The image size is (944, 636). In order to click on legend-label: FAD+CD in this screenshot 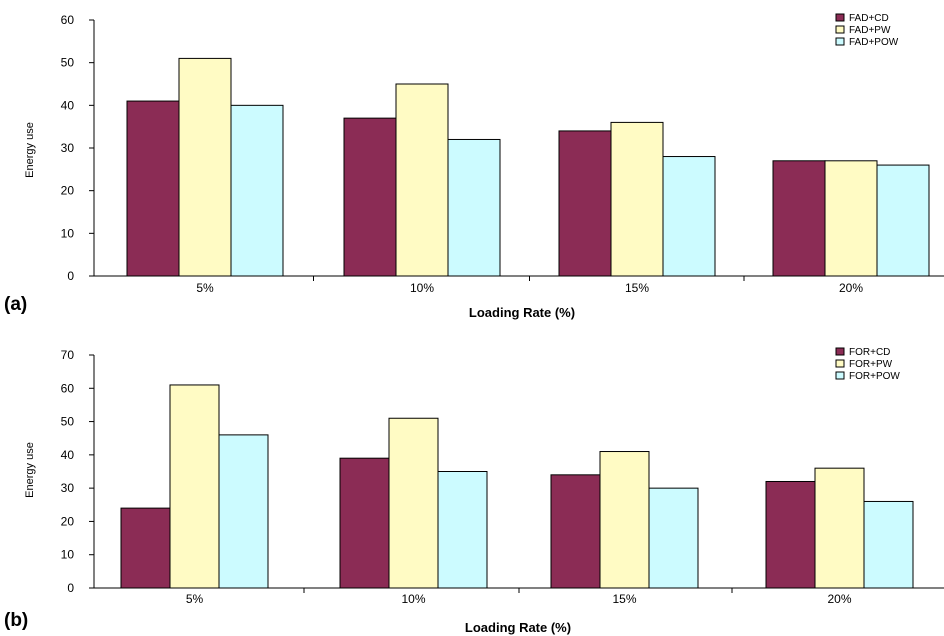, I will do `click(869, 18)`.